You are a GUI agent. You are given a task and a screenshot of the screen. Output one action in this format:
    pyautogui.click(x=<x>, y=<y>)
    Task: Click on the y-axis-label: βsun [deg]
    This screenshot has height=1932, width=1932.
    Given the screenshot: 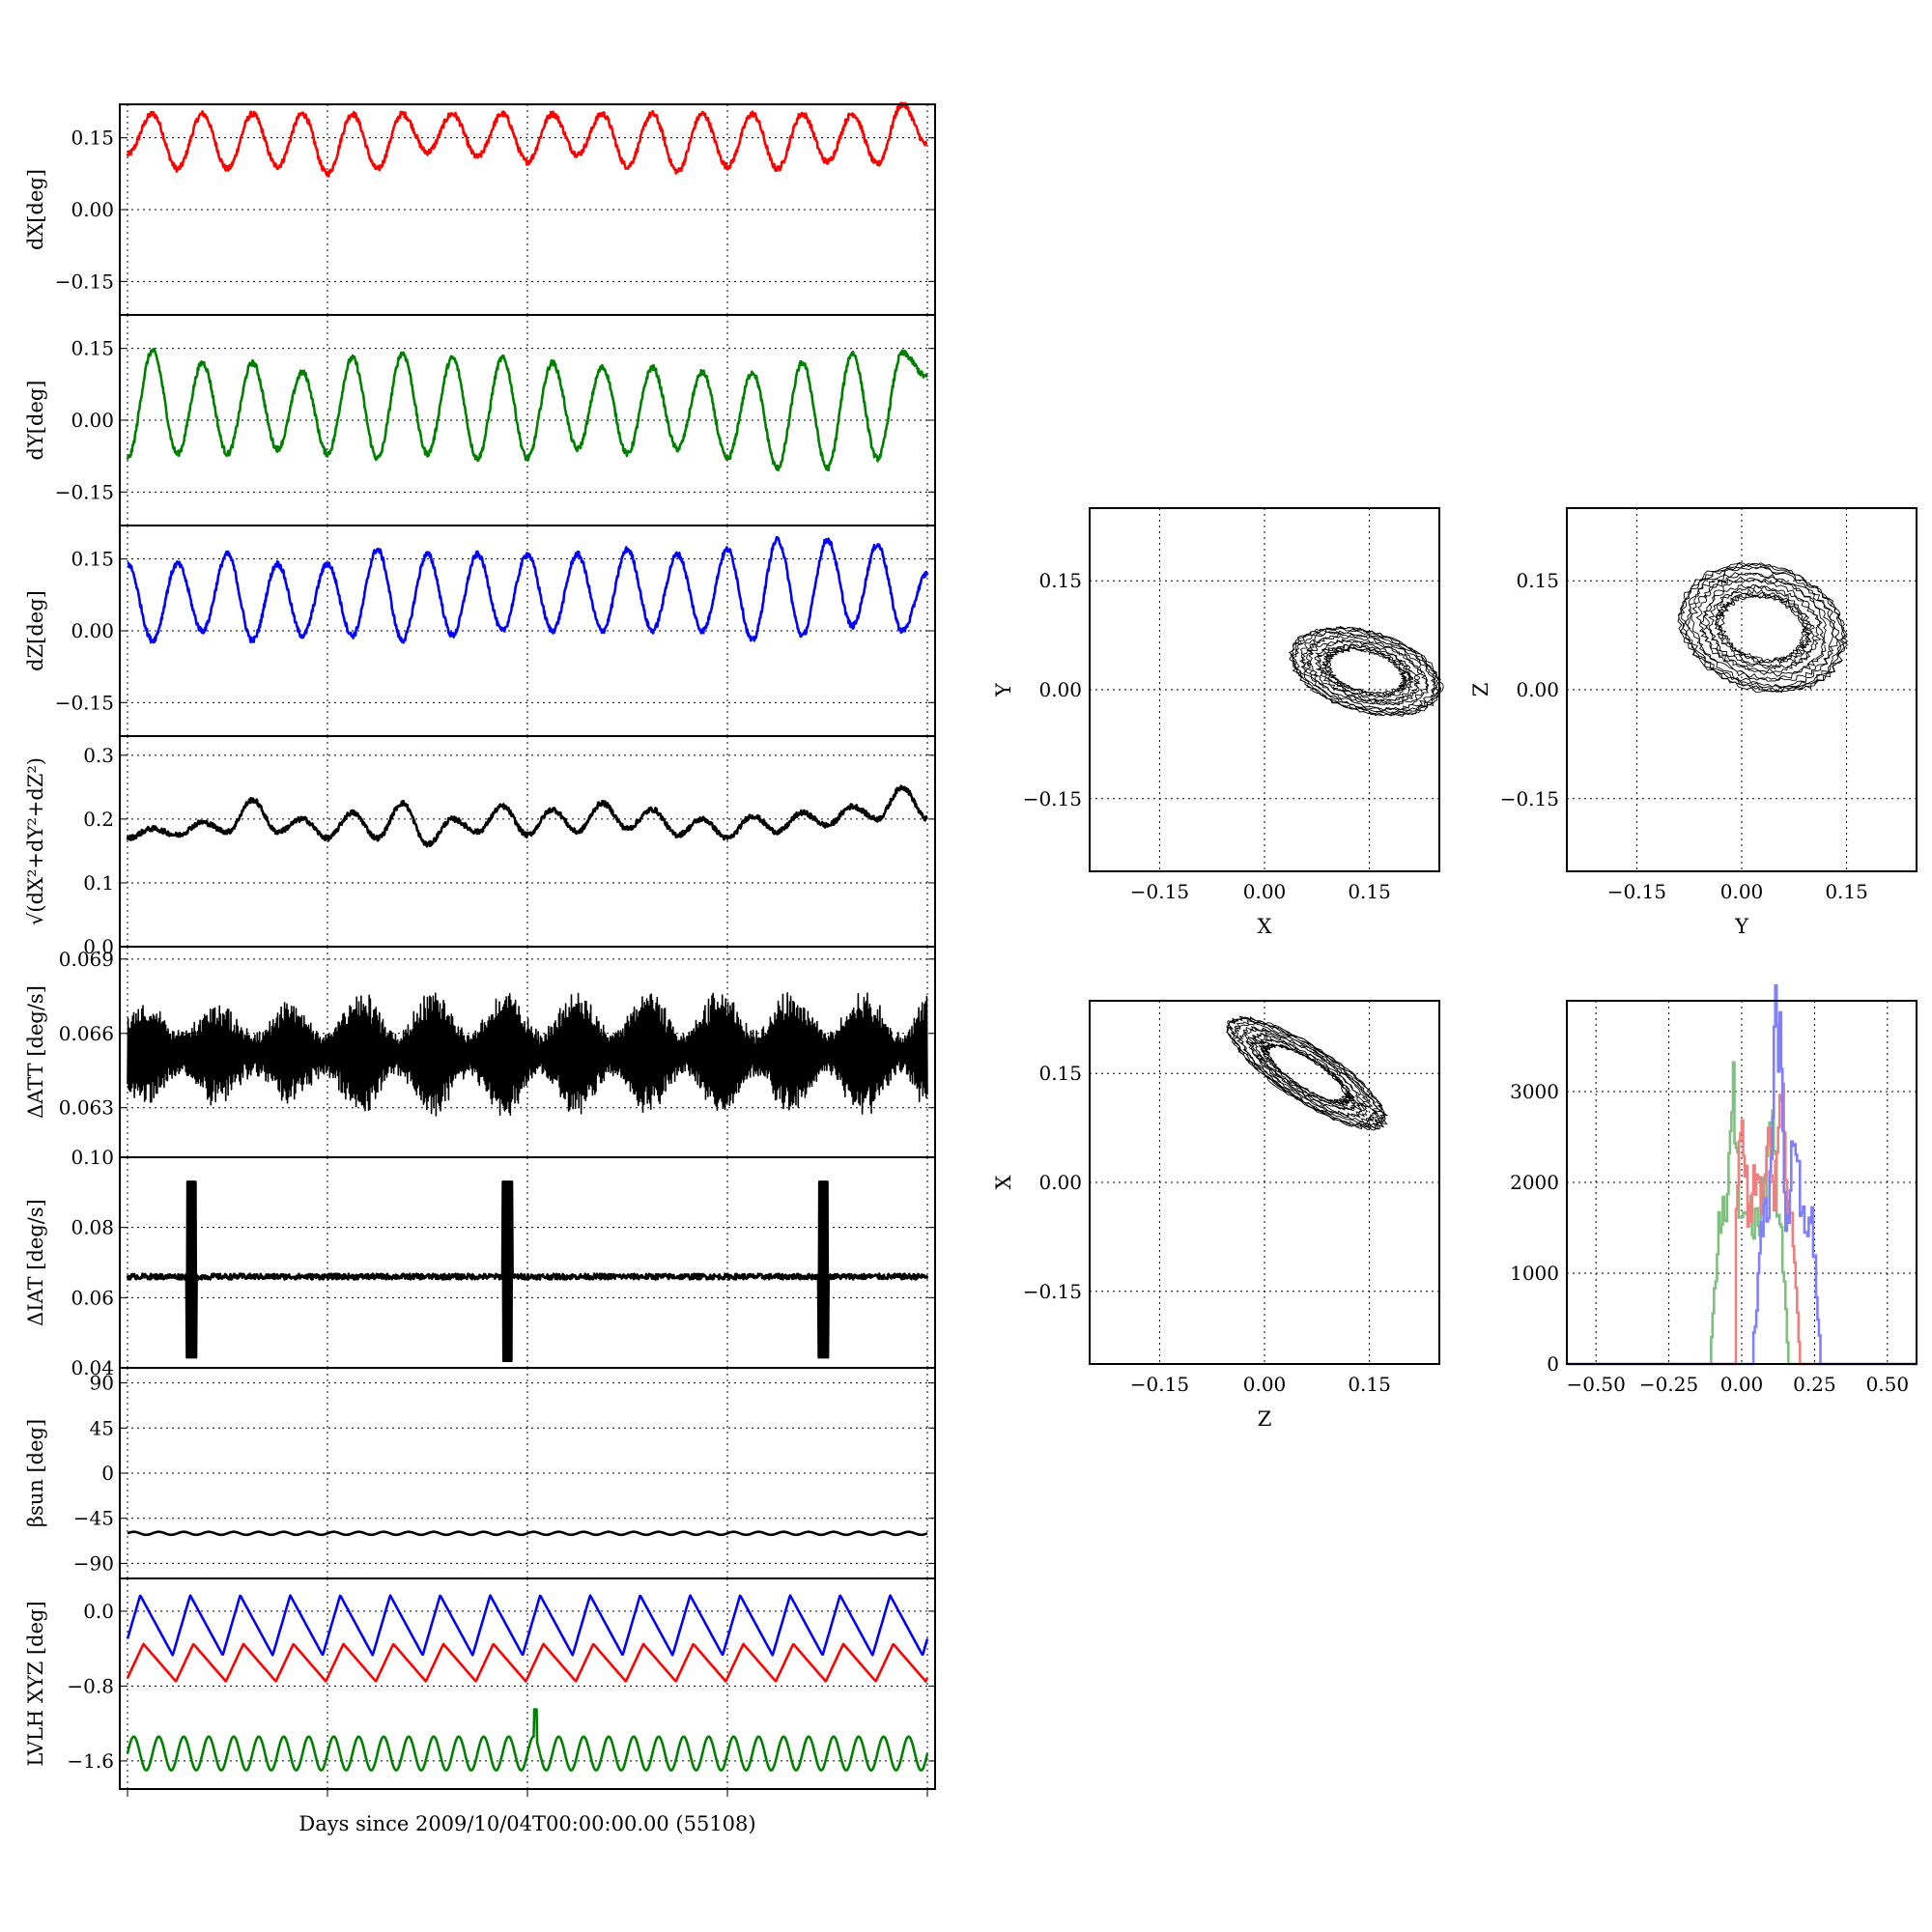 What is the action you would take?
    pyautogui.click(x=35, y=1473)
    